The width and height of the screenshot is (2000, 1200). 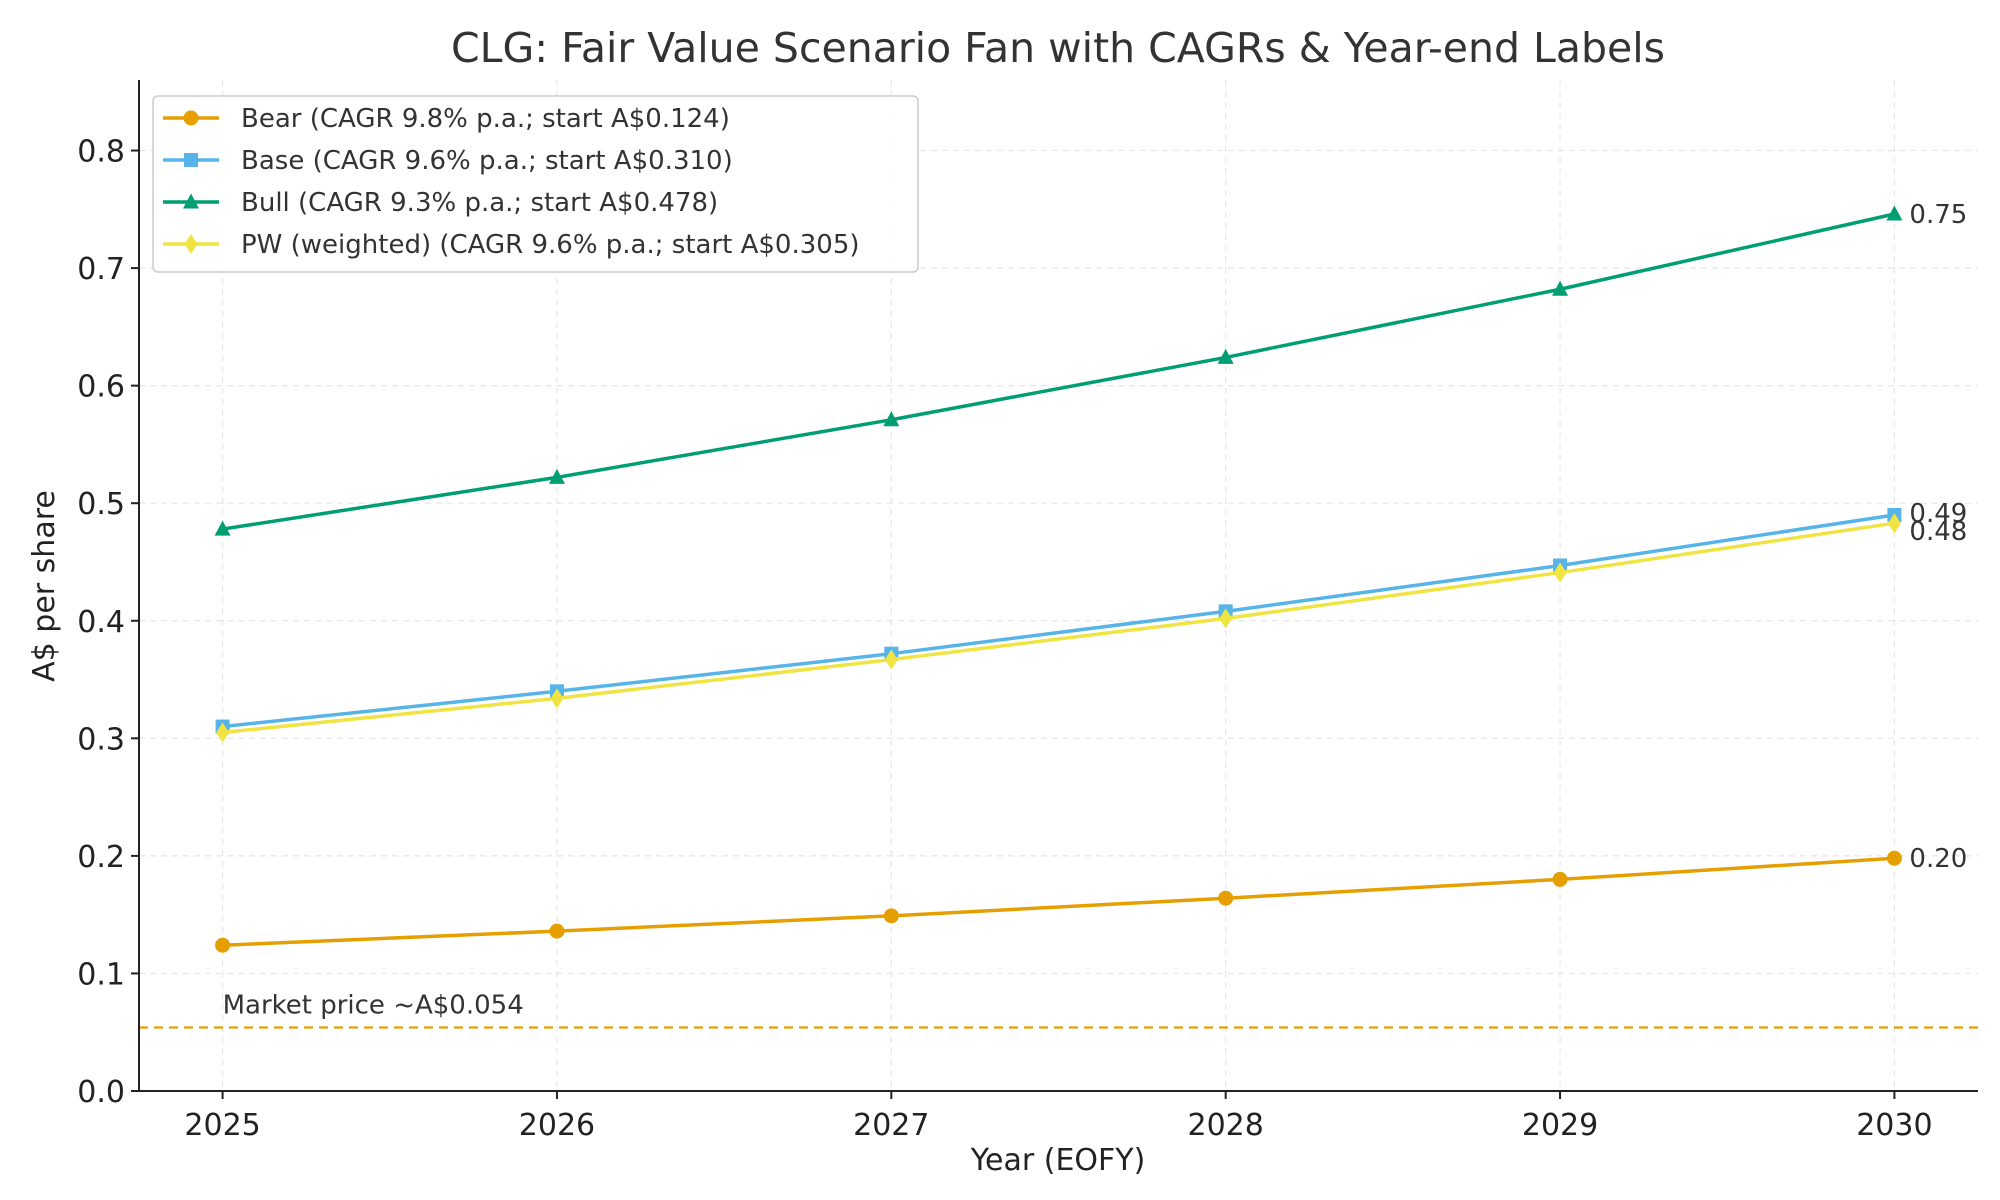 What do you see at coordinates (1058, 628) in the screenshot?
I see `series-line-pw` at bounding box center [1058, 628].